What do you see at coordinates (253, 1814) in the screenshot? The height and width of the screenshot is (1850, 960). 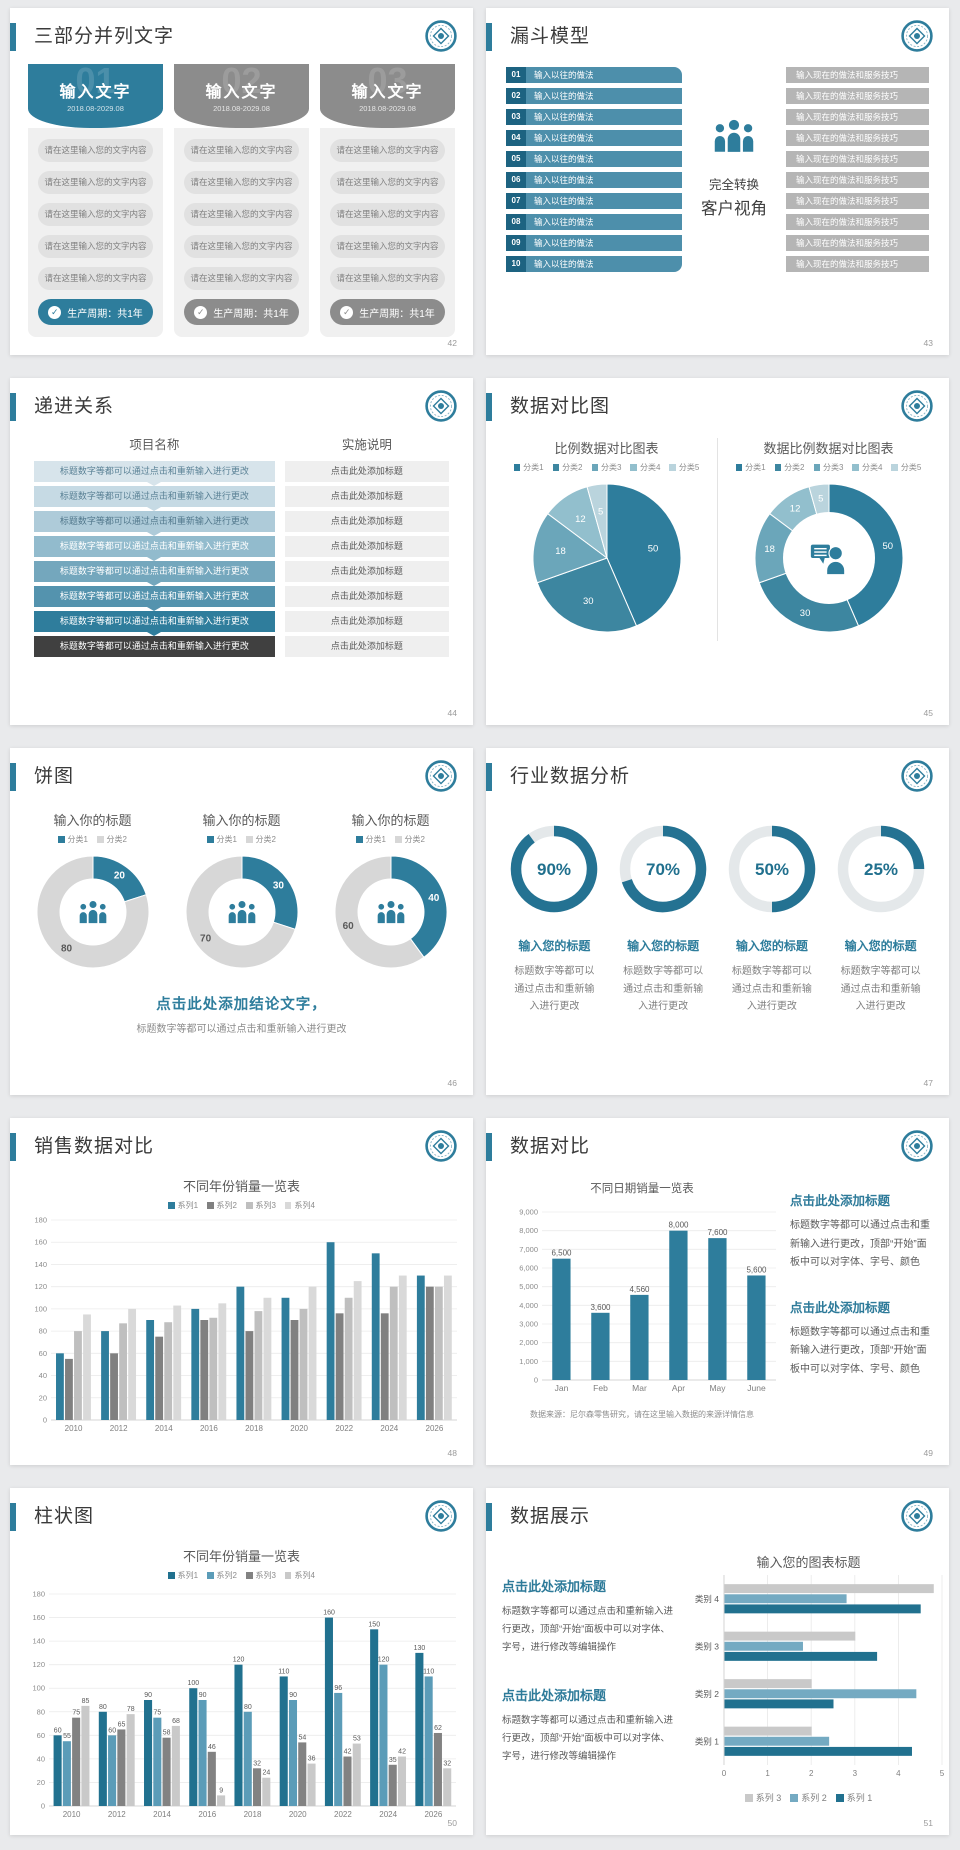 I see `svg-text: 2018` at bounding box center [253, 1814].